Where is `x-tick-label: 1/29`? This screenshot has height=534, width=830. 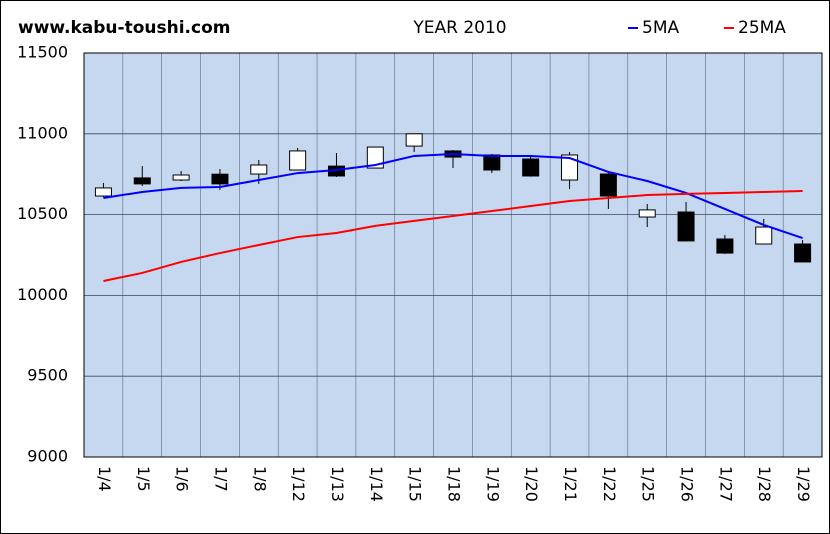 x-tick-label: 1/29 is located at coordinates (803, 484).